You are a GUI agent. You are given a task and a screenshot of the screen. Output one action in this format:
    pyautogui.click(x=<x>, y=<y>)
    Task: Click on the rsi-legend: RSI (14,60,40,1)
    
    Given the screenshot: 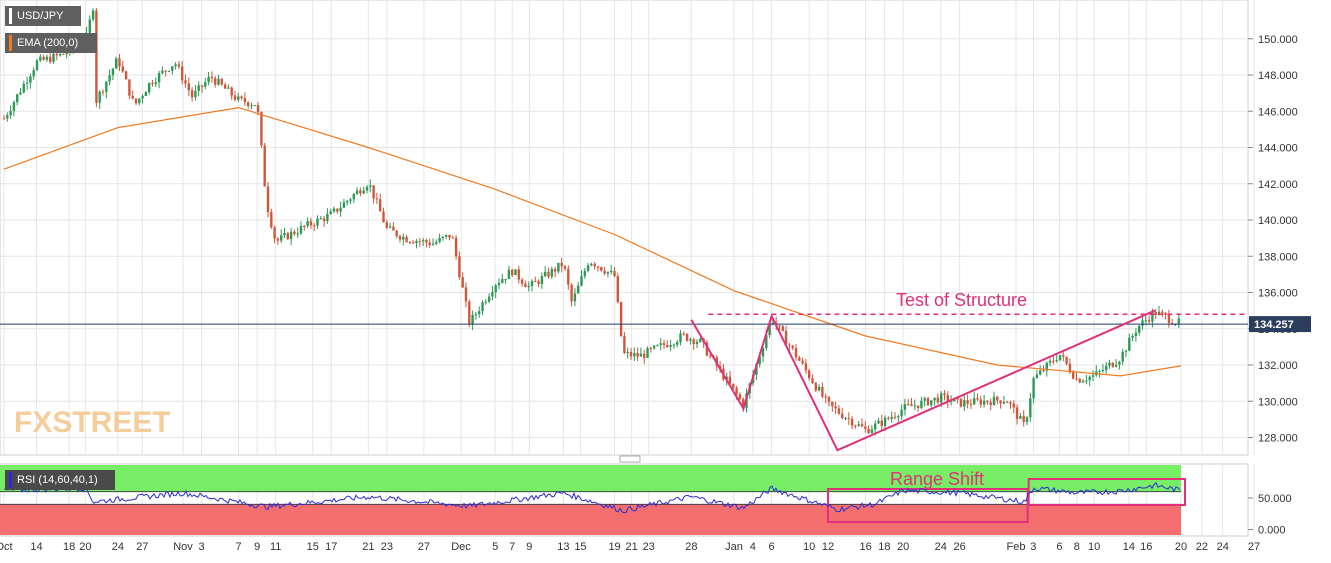 What is the action you would take?
    pyautogui.click(x=60, y=480)
    